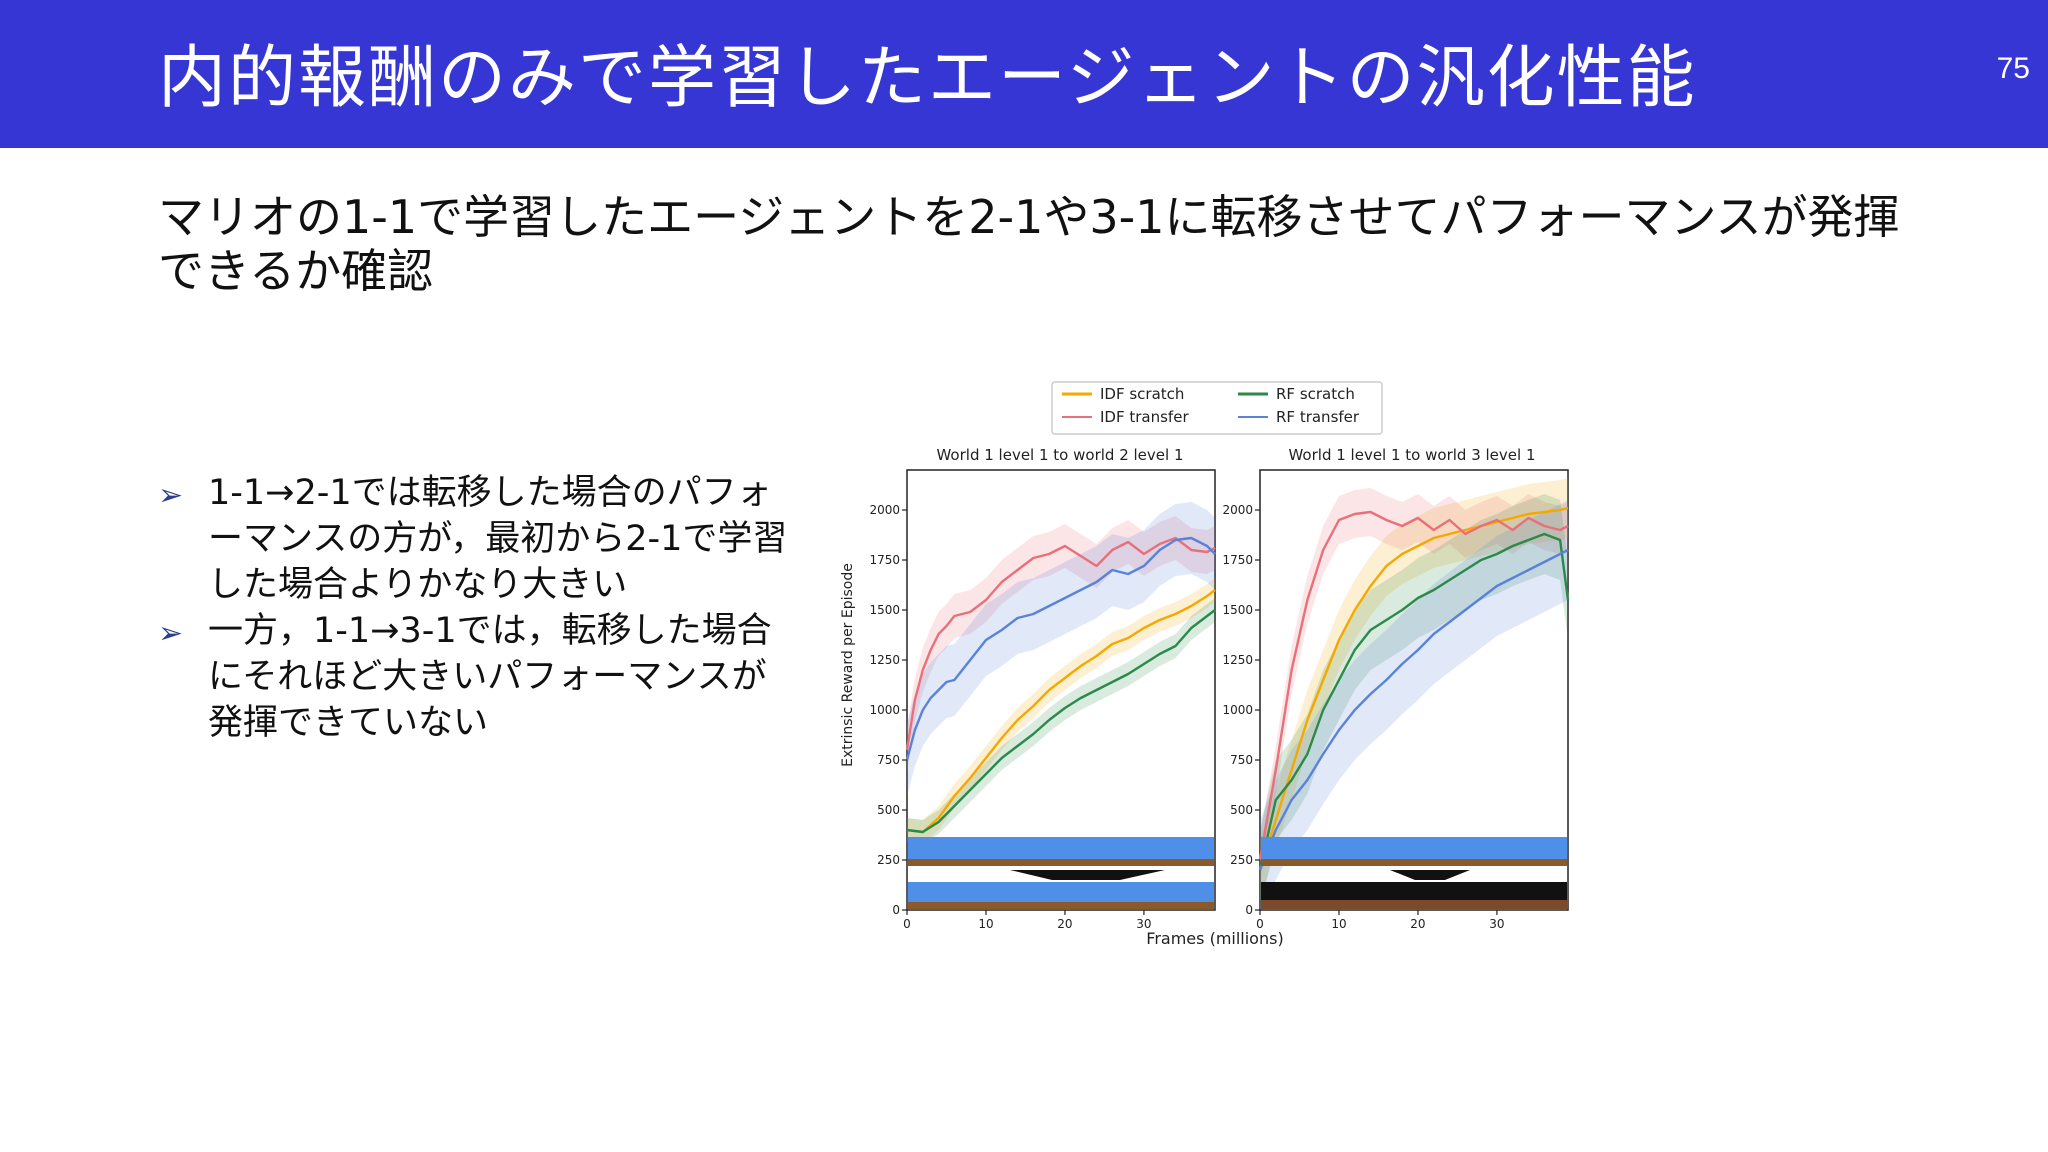 Image resolution: width=2048 pixels, height=1152 pixels. I want to click on legend-label-idf-scratch: IDF scratch, so click(1142, 394).